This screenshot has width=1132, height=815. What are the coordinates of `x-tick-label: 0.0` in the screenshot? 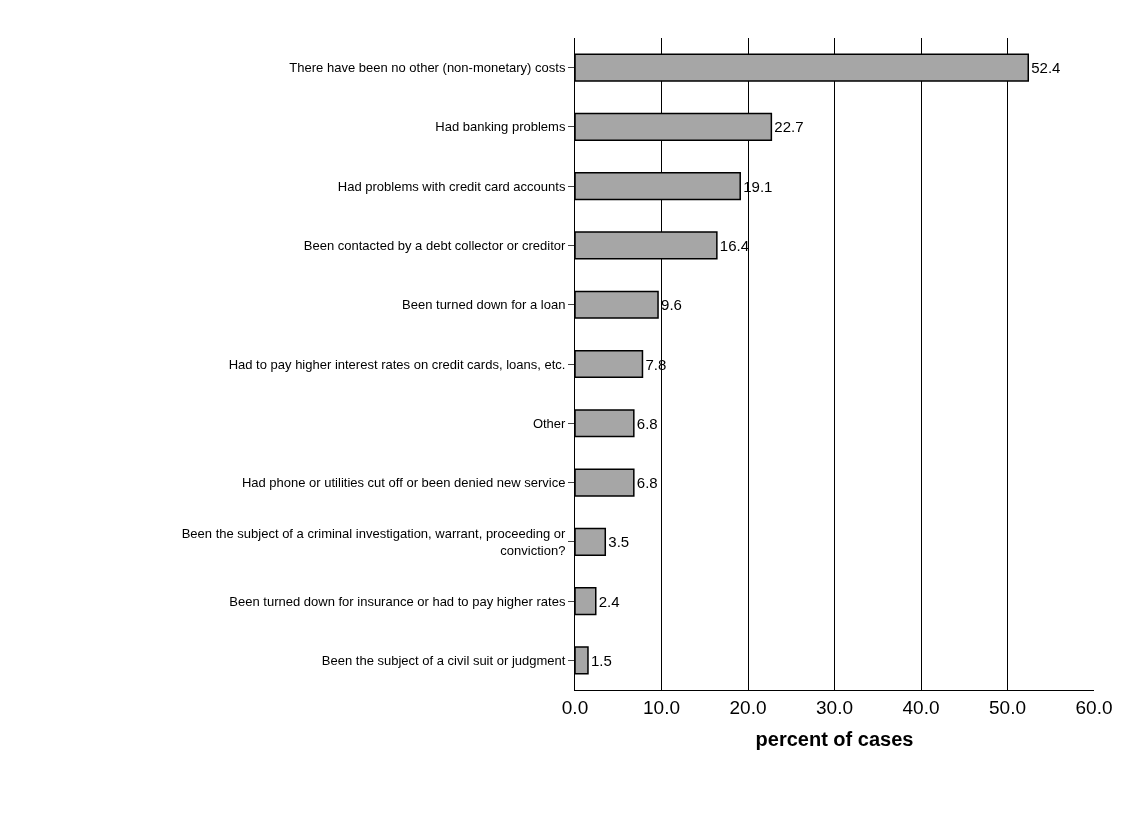 It's located at (575, 707).